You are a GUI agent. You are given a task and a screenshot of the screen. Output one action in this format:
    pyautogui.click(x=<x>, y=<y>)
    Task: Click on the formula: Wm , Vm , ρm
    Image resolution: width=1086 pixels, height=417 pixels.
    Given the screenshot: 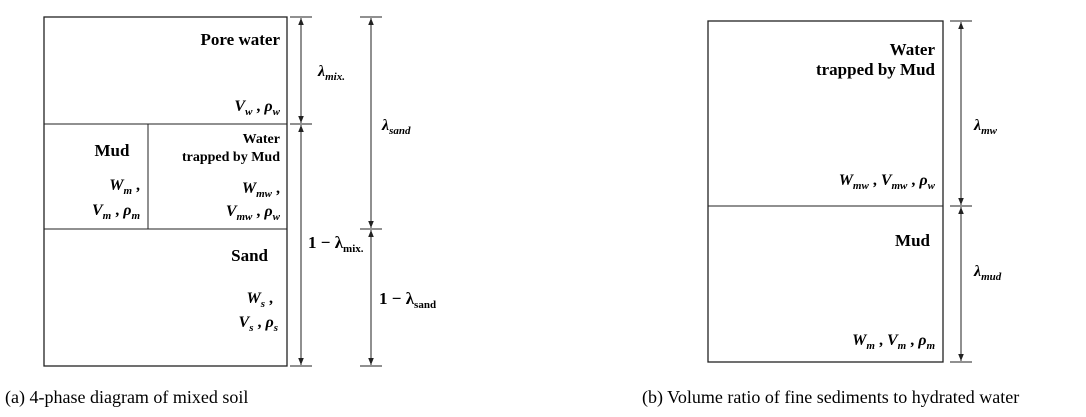 What is the action you would take?
    pyautogui.click(x=893, y=342)
    